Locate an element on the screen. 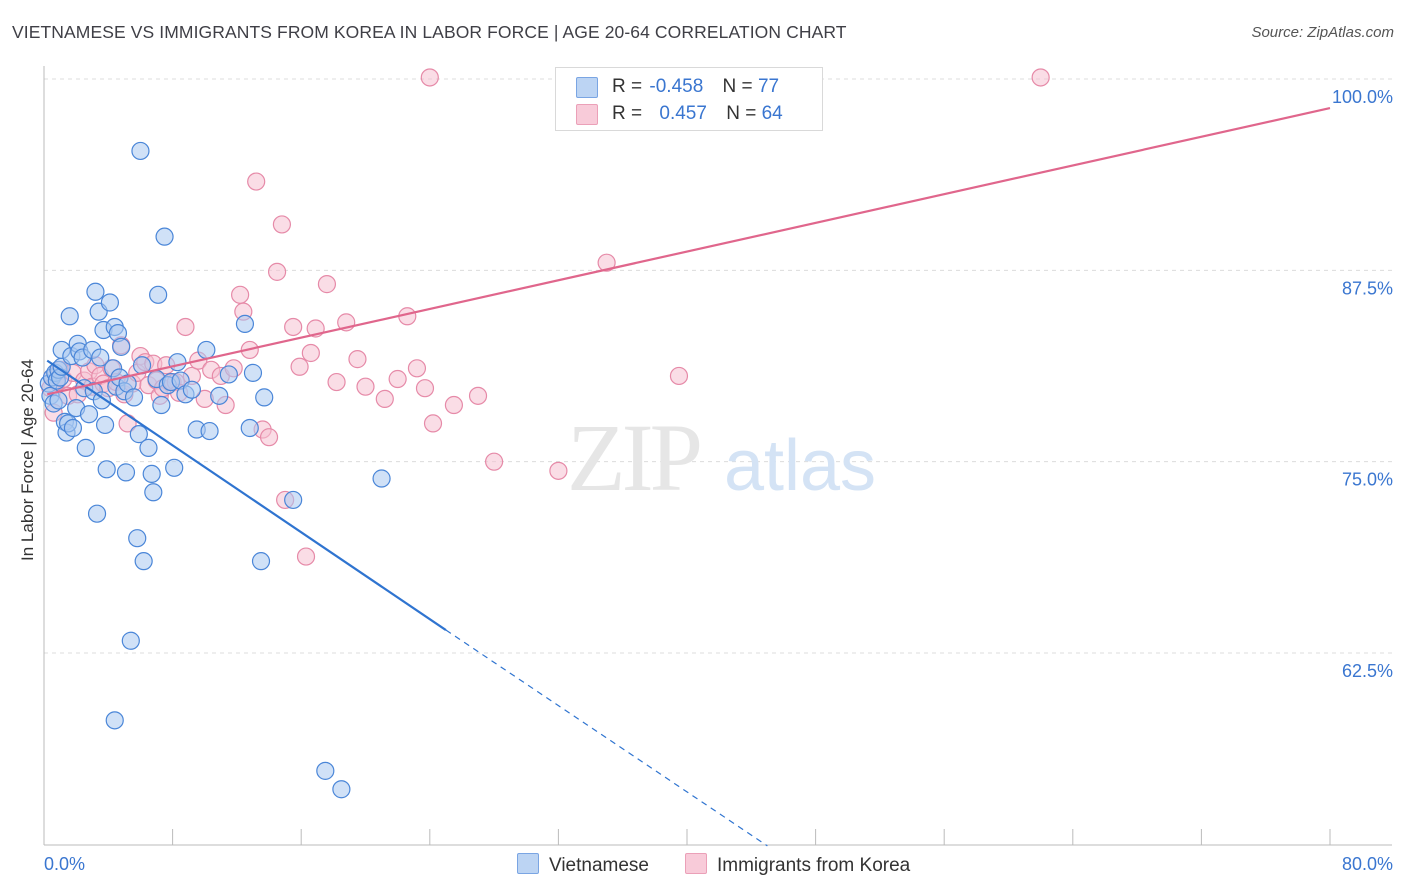  bottom-legend-vietnamese: Vietnamese is located at coordinates (583, 865).